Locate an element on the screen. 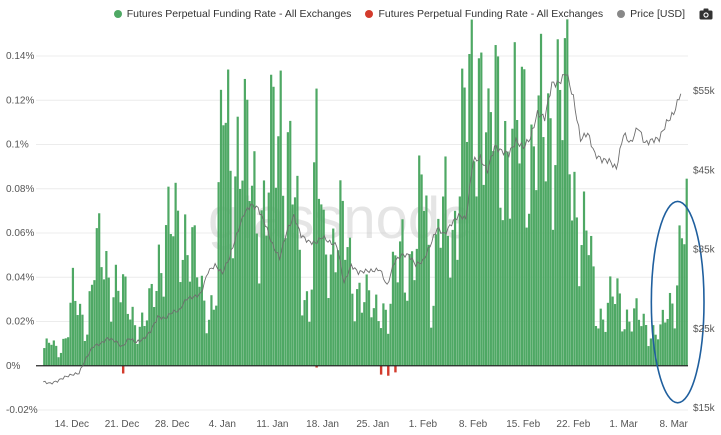 The image size is (721, 435). x-tick-label: 11. Jan is located at coordinates (272, 424).